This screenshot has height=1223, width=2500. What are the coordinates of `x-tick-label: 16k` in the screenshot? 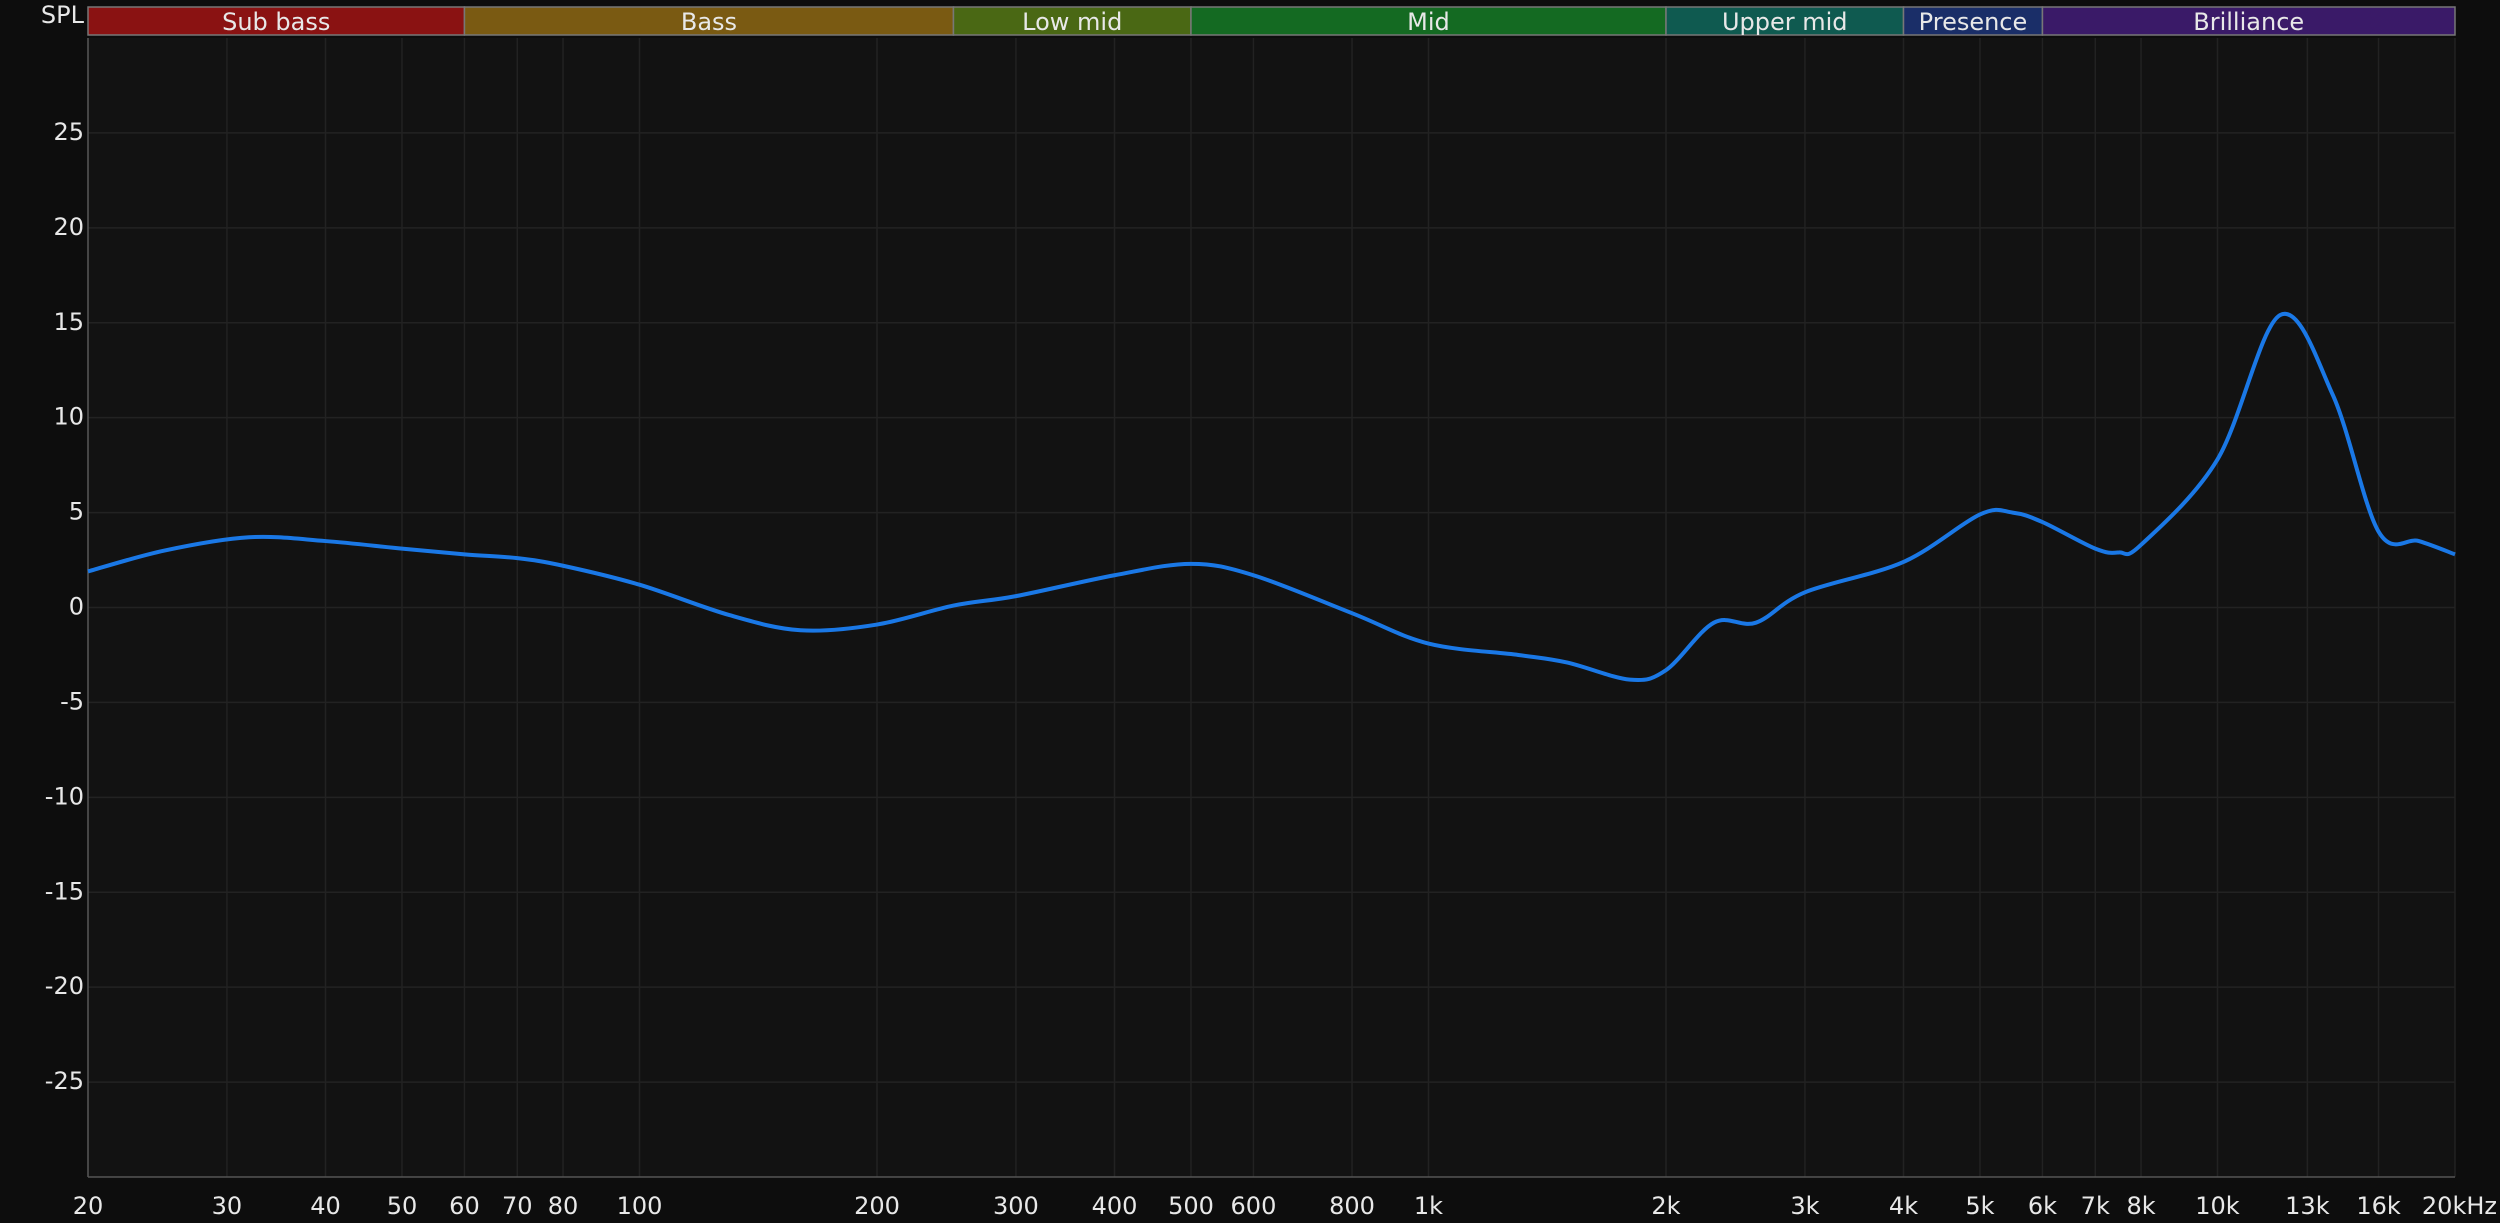 It's located at (2378, 1206).